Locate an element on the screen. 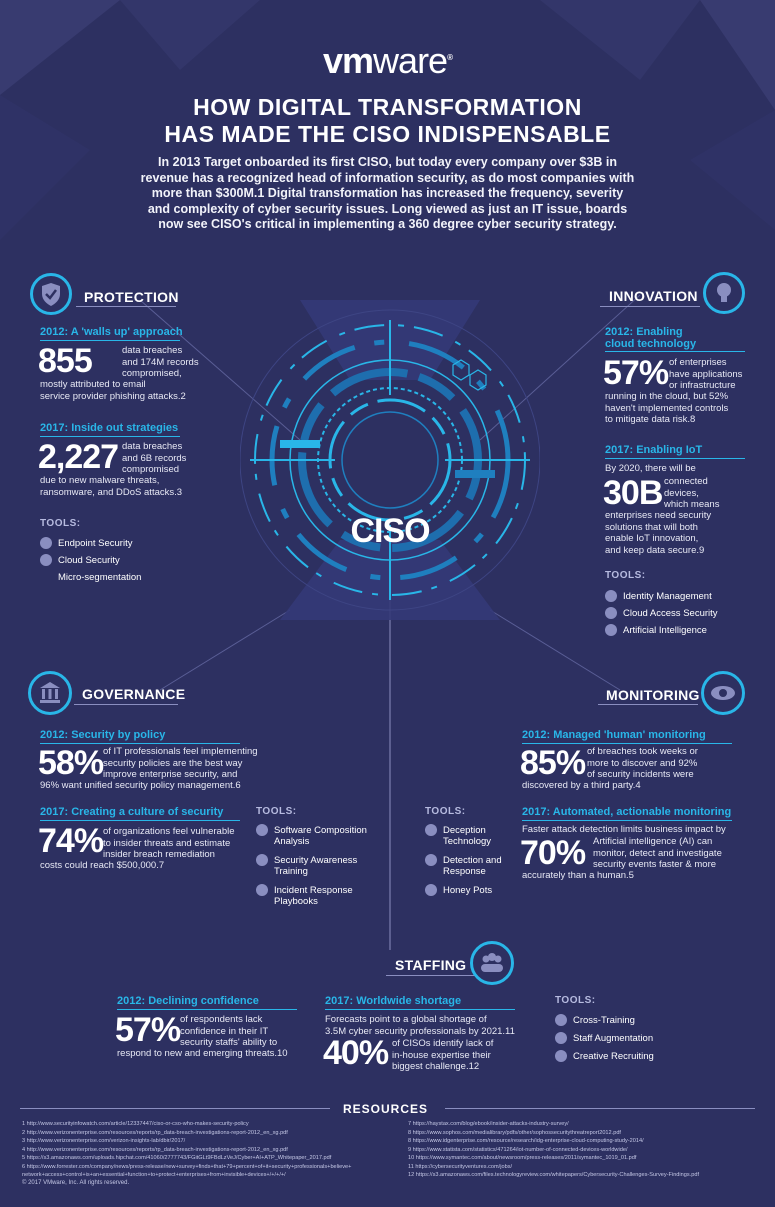 The image size is (775, 1207). protection-heading: PROTECTION is located at coordinates (131, 297).